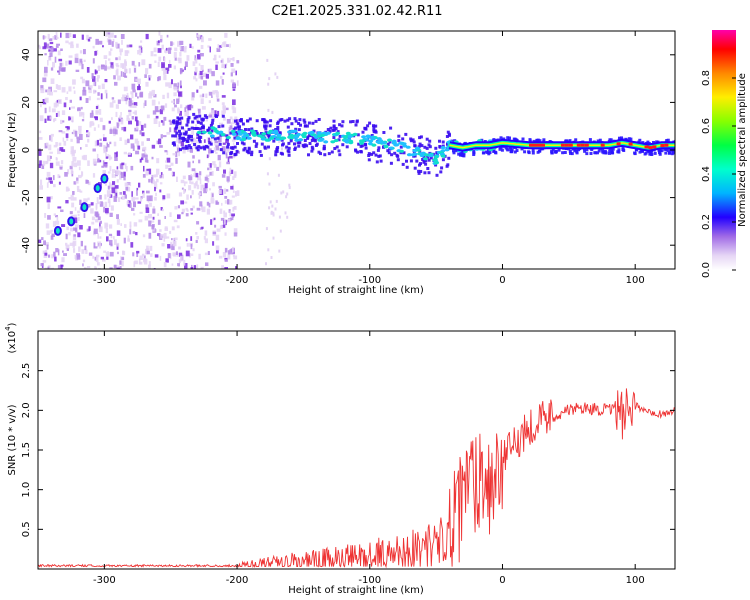 The height and width of the screenshot is (600, 750). Describe the element at coordinates (26, 54) in the screenshot. I see `spectrogram-y-tick-label: 40` at that location.